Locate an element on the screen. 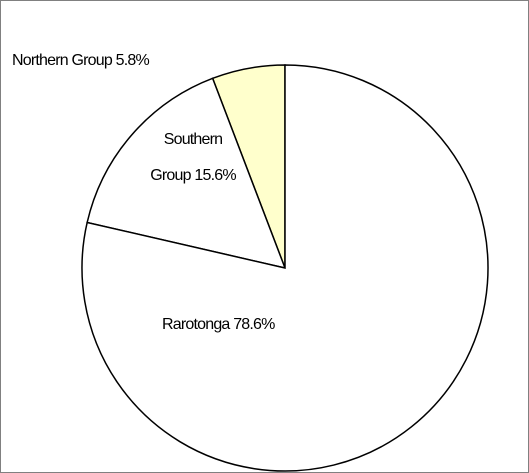 Image resolution: width=529 pixels, height=473 pixels. slice-name: Southern Group is located at coordinates (186, 157).